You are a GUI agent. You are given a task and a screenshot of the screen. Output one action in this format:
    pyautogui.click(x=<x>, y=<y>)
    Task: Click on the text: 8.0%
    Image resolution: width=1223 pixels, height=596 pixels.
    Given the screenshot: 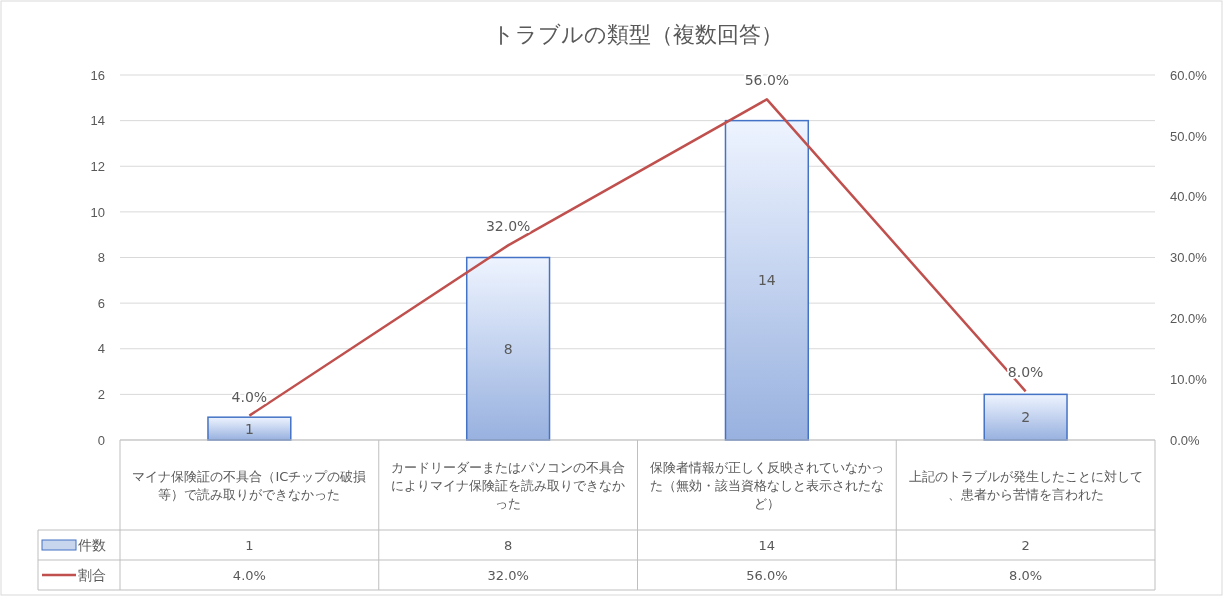 What is the action you would take?
    pyautogui.click(x=1025, y=372)
    